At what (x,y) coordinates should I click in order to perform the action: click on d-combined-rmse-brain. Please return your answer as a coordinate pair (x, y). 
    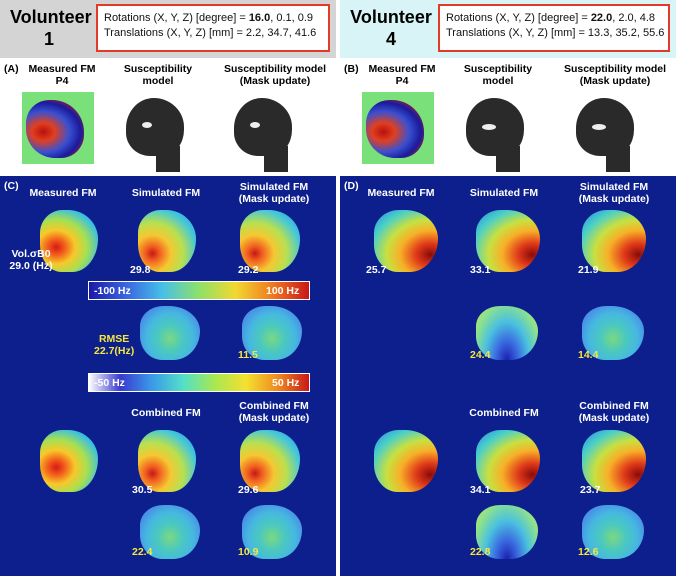
    Looking at the image, I should click on (507, 532).